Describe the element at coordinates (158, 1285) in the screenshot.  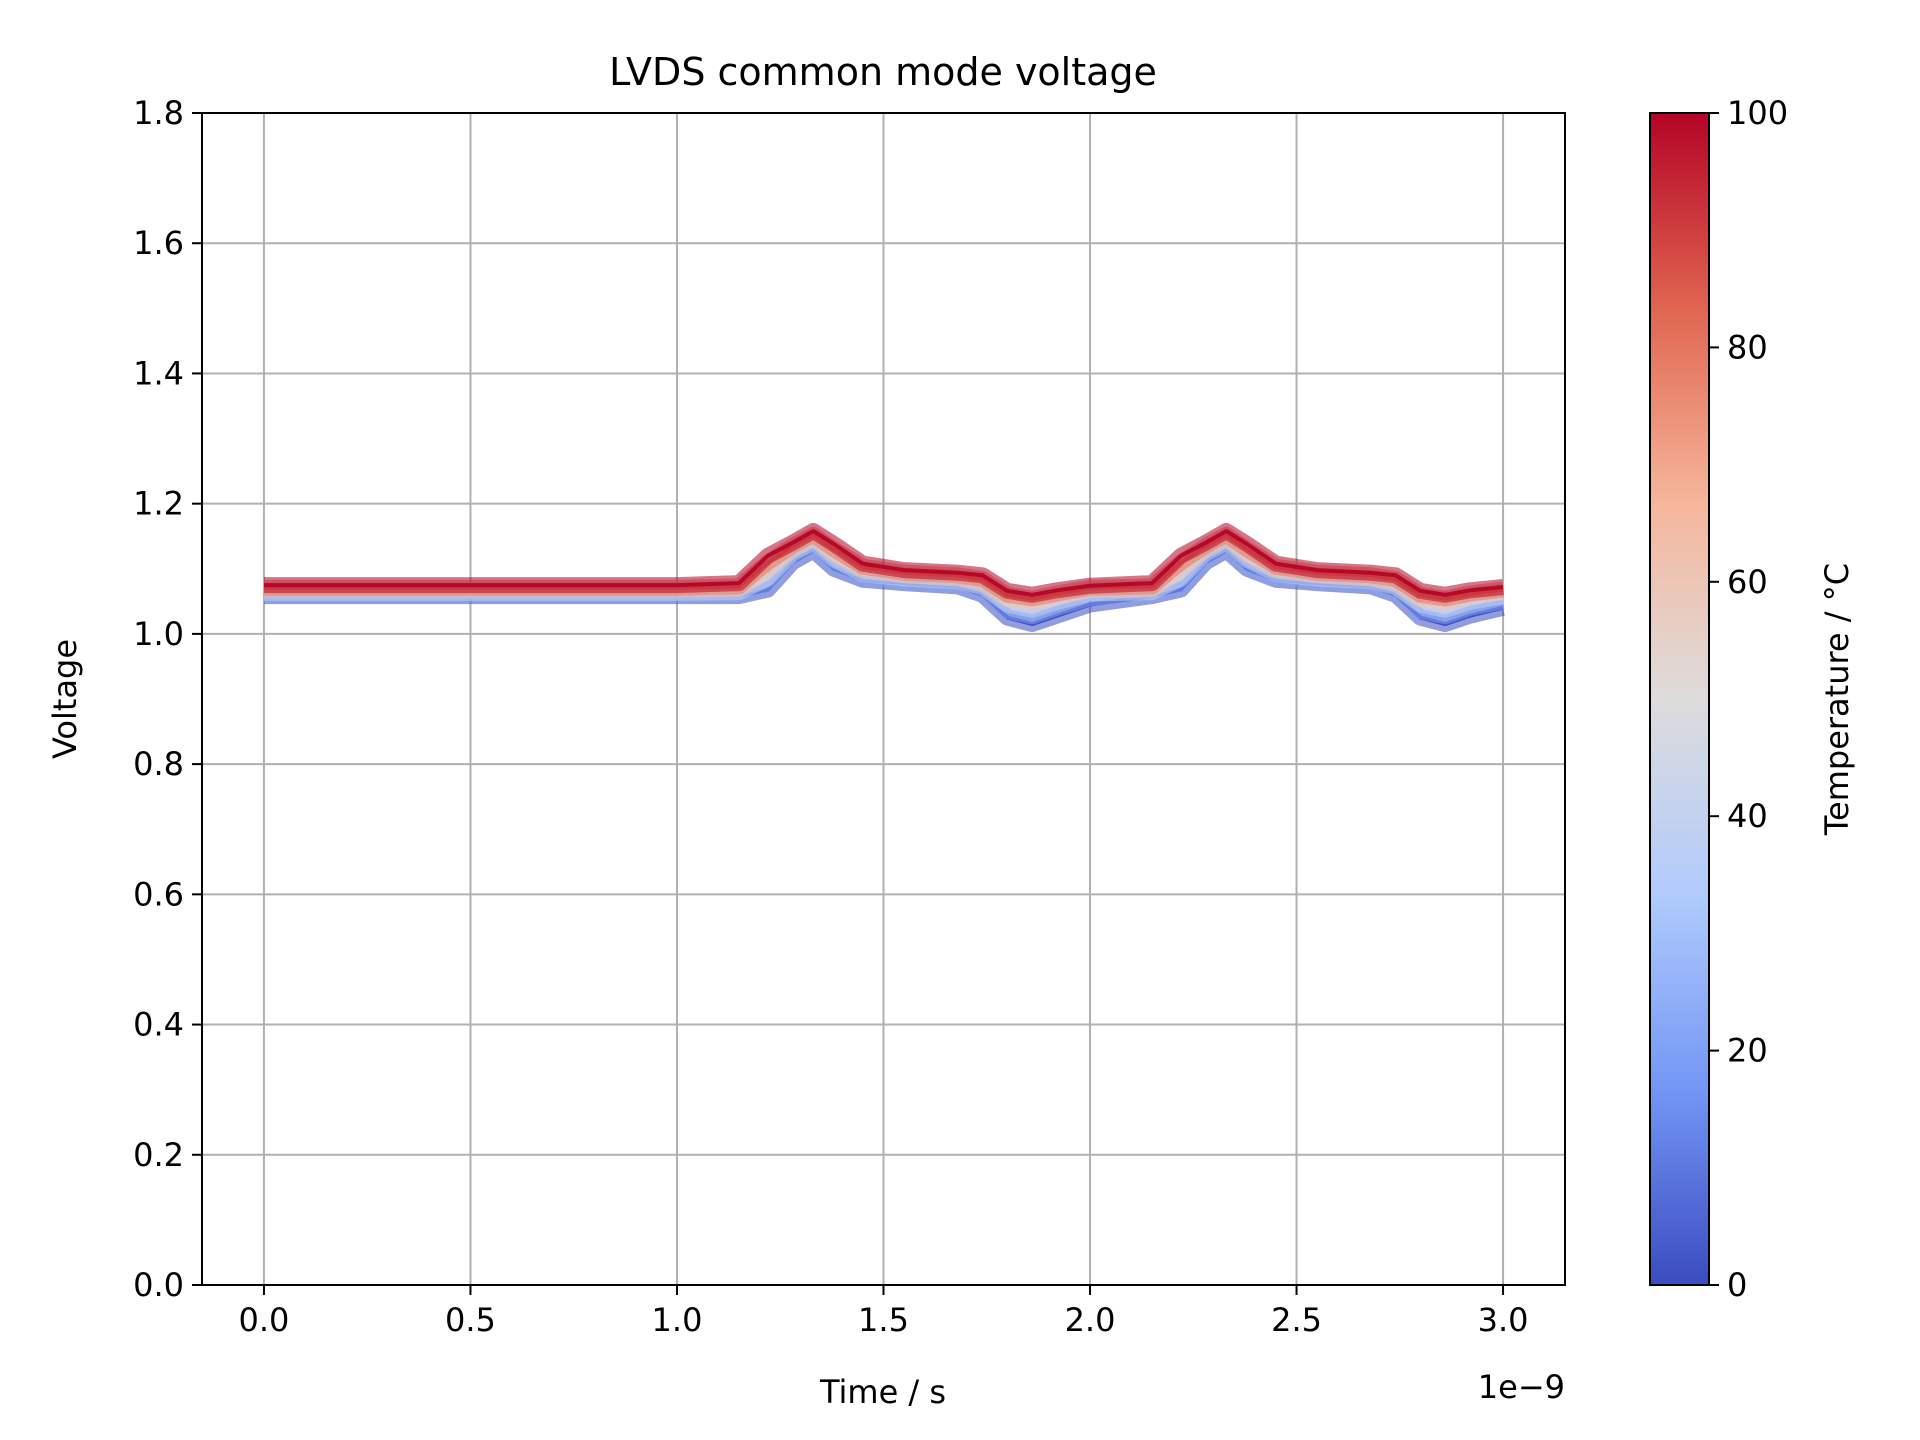
I see `y-tick-label: 0.0` at that location.